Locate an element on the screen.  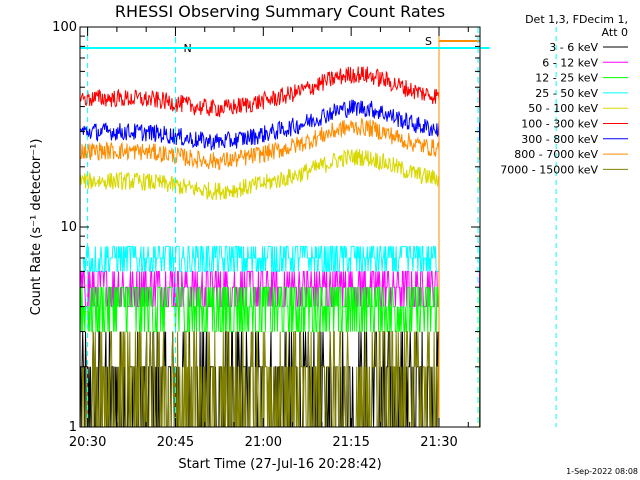
legend-entry: 25 - 50 keV is located at coordinates (566, 93).